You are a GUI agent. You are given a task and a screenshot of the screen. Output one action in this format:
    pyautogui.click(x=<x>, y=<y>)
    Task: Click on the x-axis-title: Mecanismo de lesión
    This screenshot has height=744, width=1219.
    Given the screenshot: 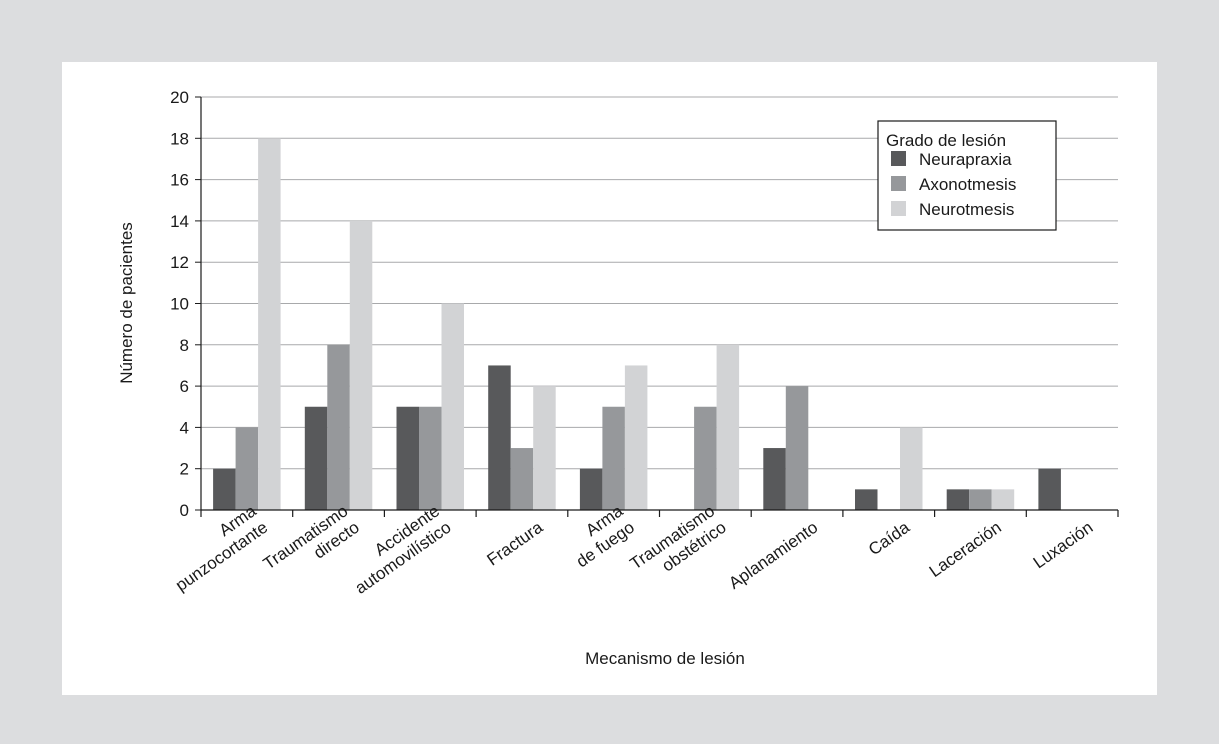 What is the action you would take?
    pyautogui.click(x=665, y=658)
    